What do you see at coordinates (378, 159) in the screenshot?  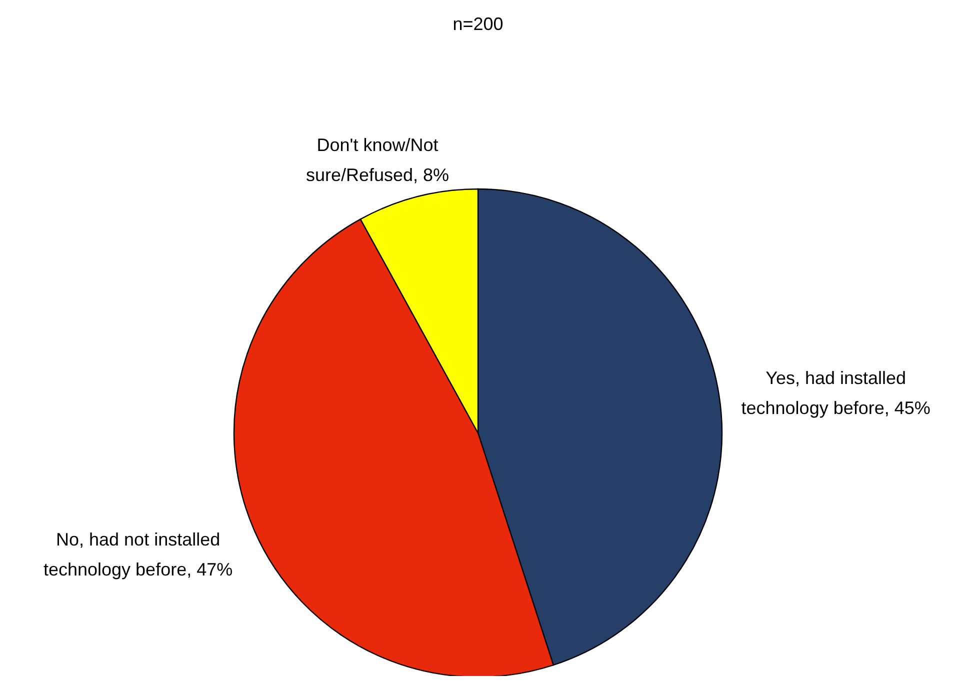 I see `slice-label: Don't know/Not sure/Refused, 8%` at bounding box center [378, 159].